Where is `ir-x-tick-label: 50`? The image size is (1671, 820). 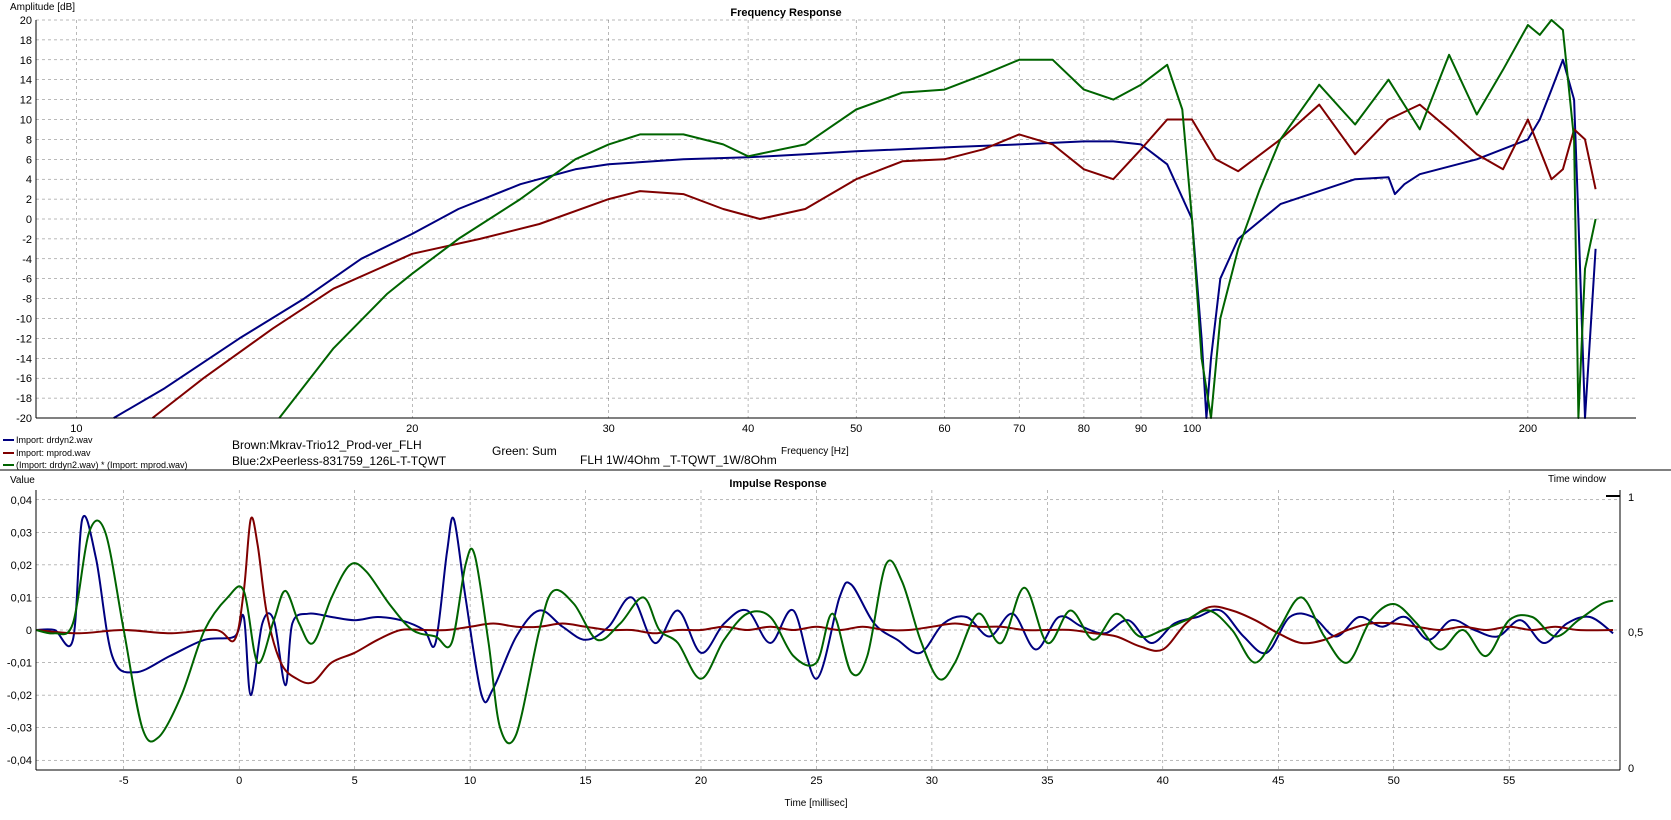
ir-x-tick-label: 50 is located at coordinates (1394, 781).